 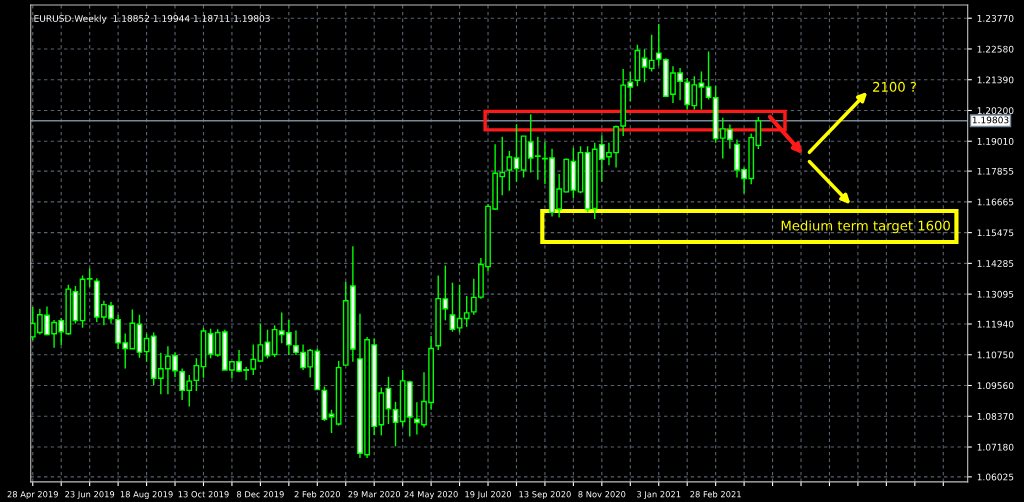 I want to click on y-tick-label: 1.16665, so click(x=995, y=202).